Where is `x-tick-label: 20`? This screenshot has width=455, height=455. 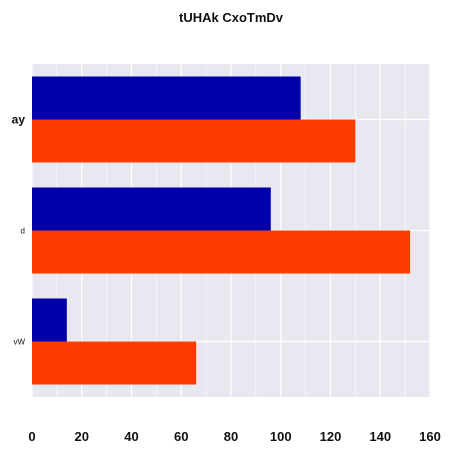 x-tick-label: 20 is located at coordinates (82, 436).